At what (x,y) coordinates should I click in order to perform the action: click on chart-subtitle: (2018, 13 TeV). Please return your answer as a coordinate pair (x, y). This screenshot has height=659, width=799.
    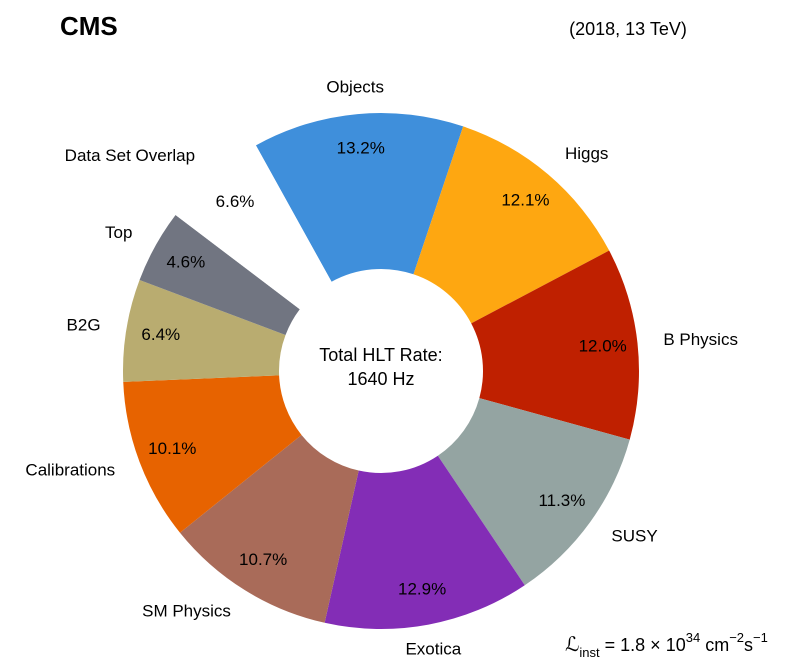
    Looking at the image, I should click on (628, 29).